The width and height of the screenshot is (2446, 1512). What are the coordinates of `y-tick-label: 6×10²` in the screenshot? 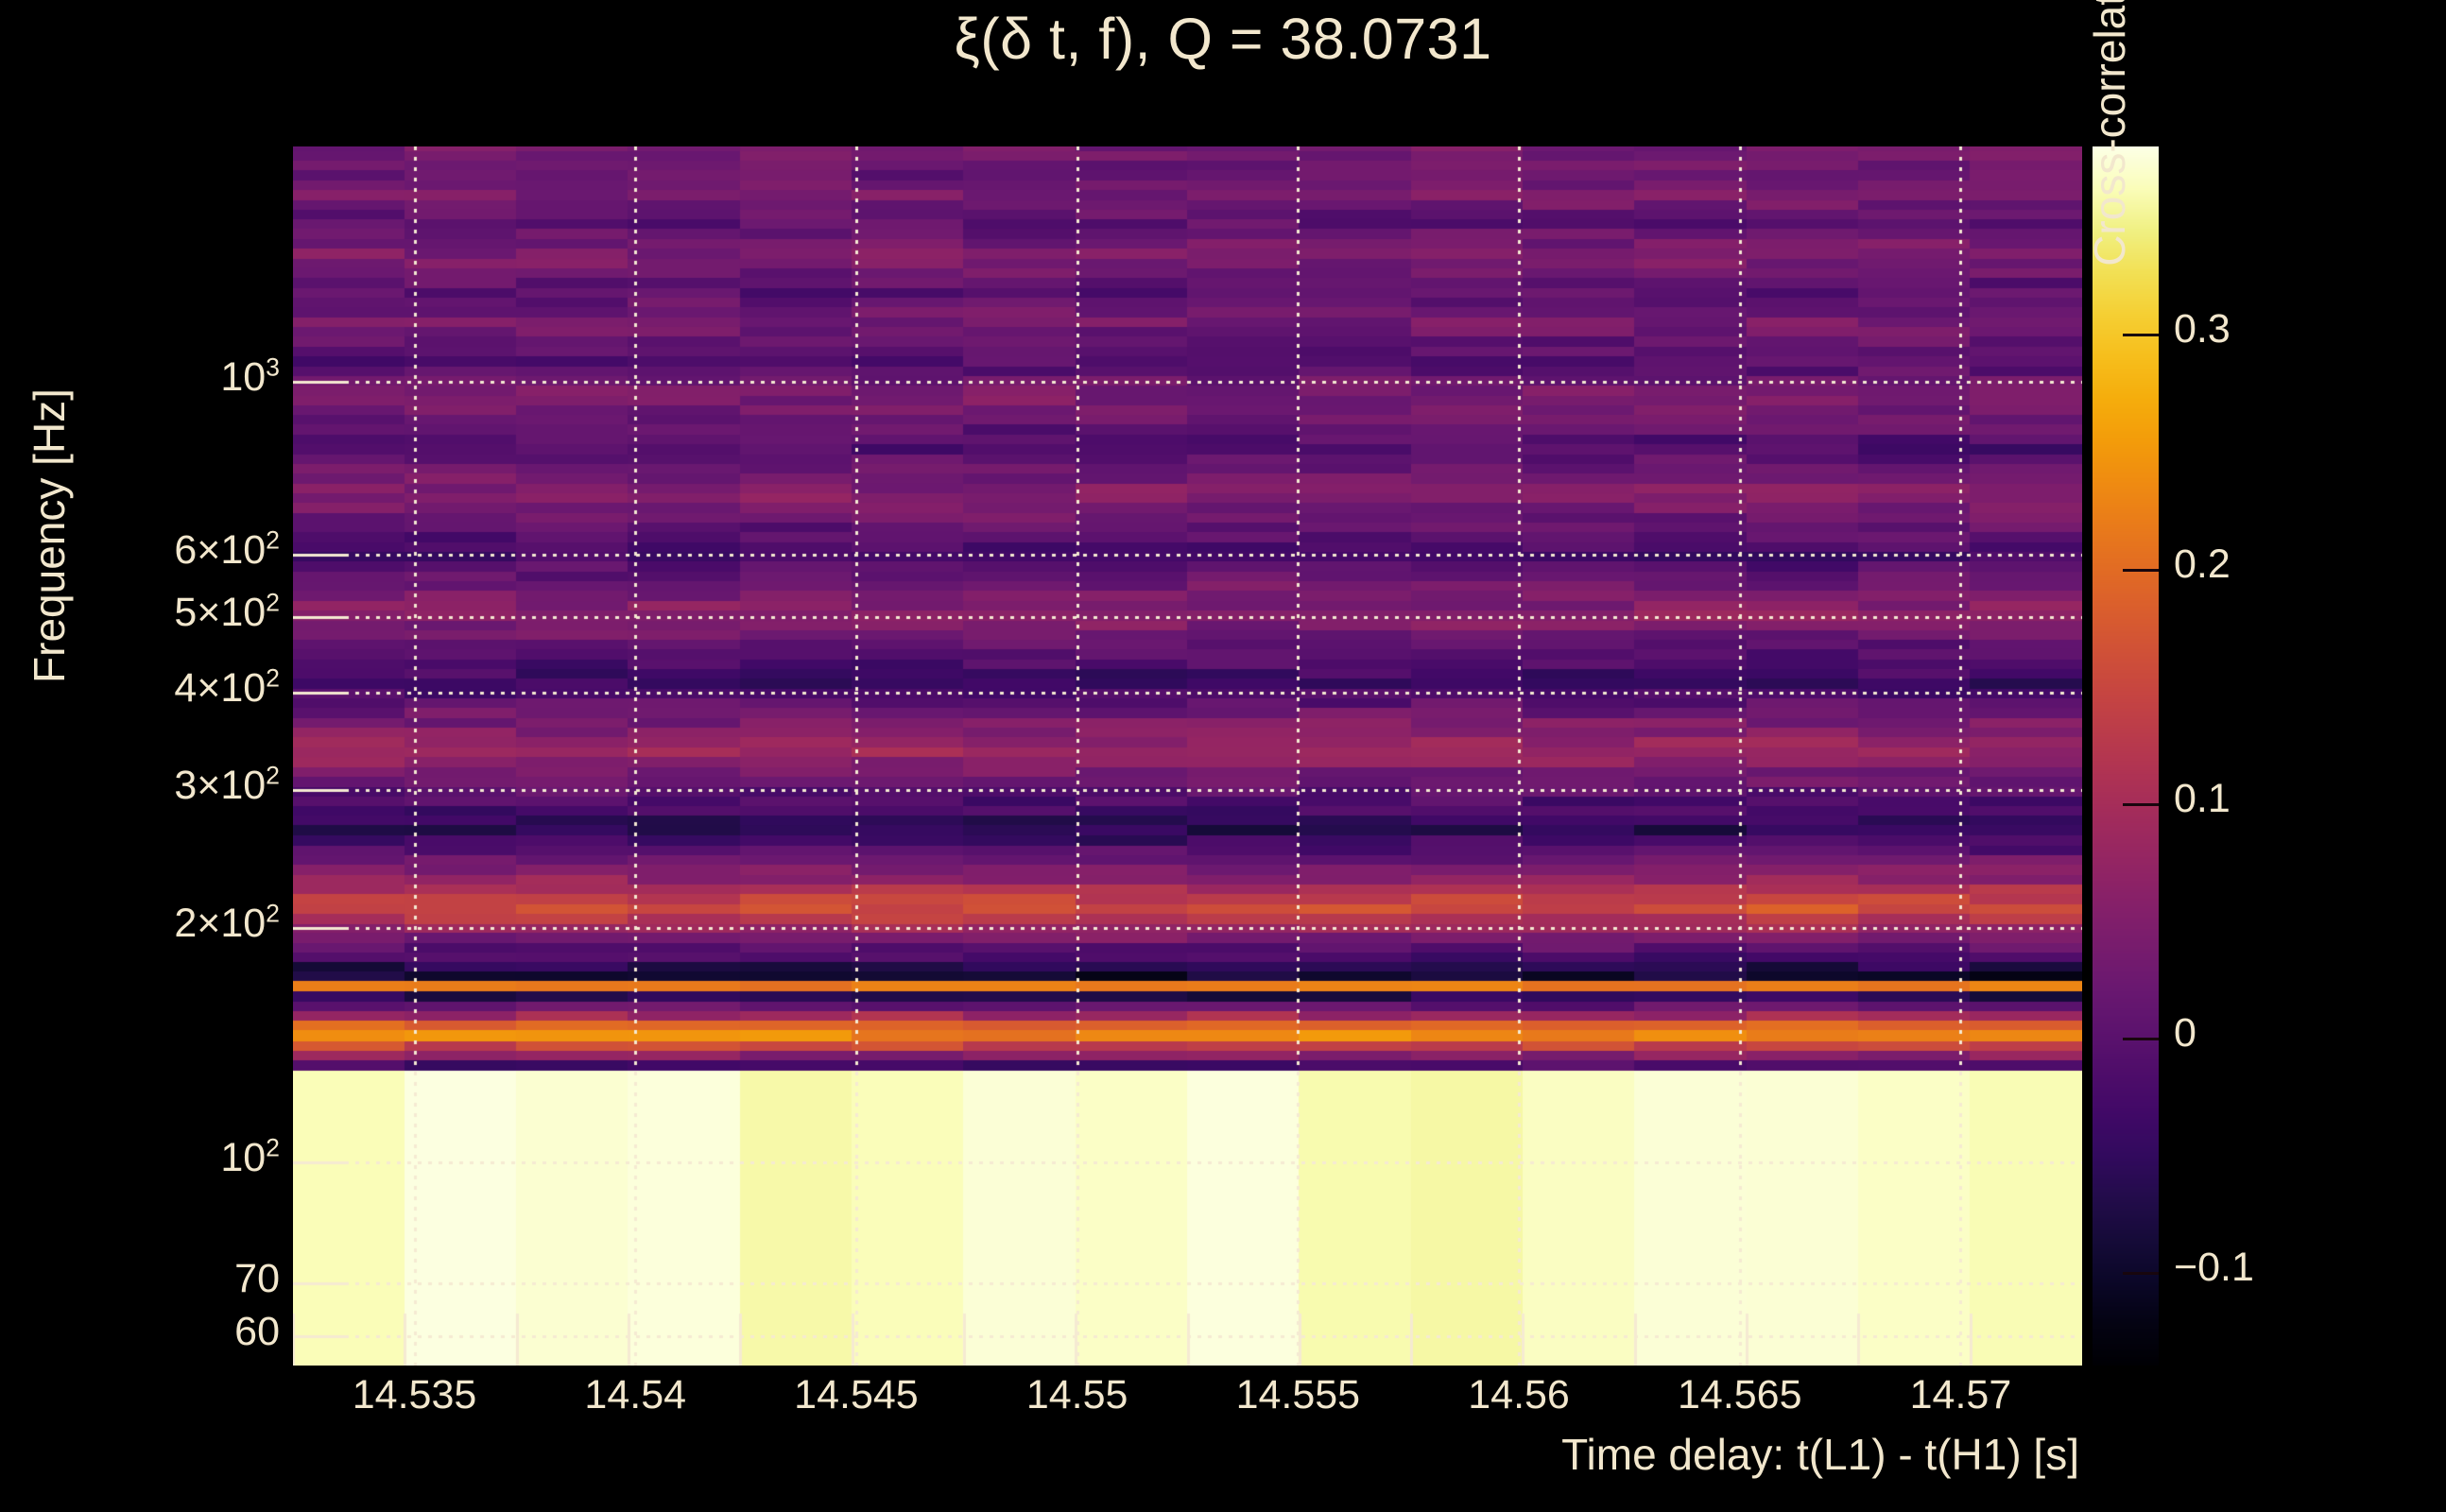 It's located at (227, 550).